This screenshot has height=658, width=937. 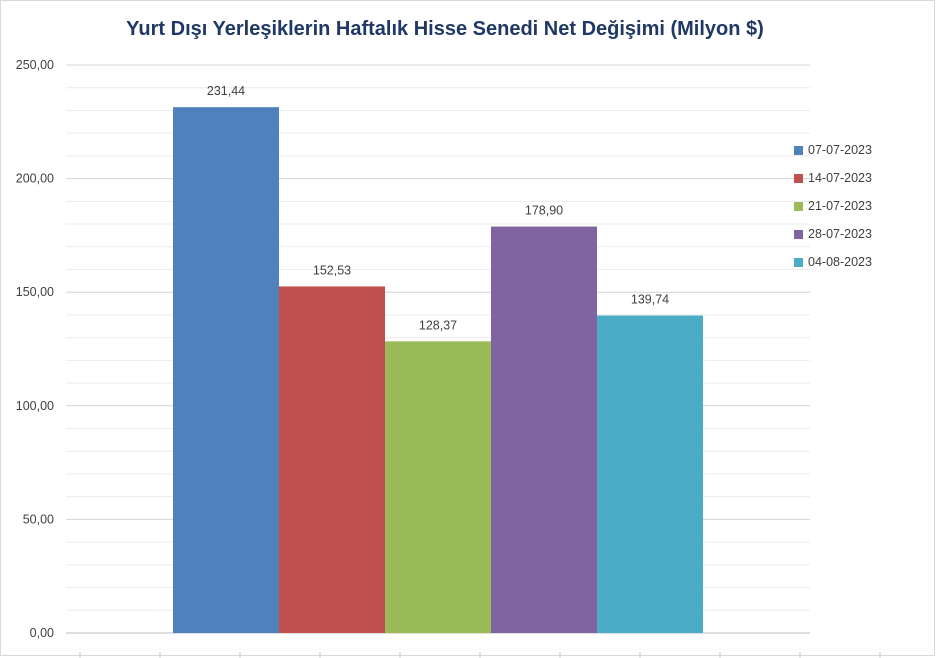 What do you see at coordinates (480, 655) in the screenshot?
I see `bottom-sheet-ticks` at bounding box center [480, 655].